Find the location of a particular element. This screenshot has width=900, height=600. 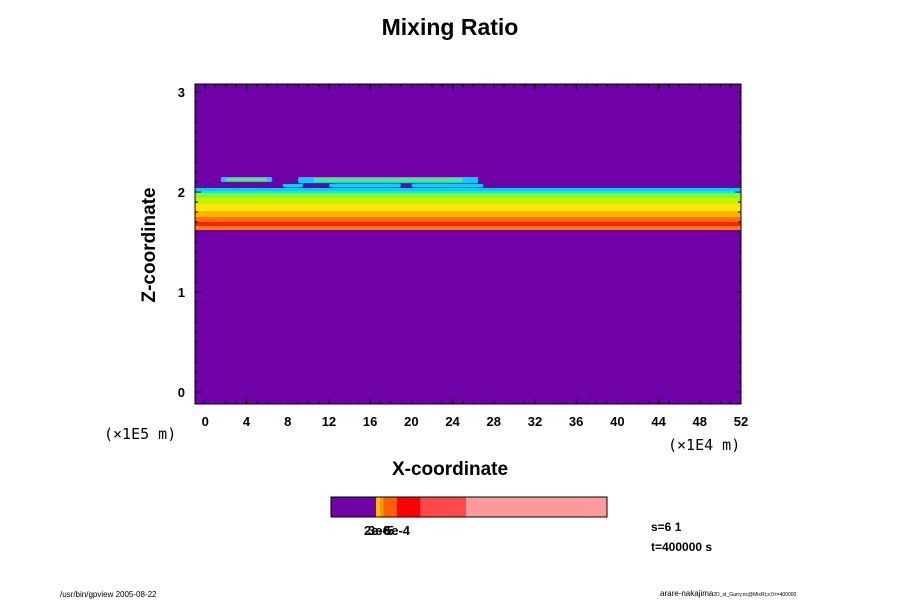

x-tick-label-4: 16 is located at coordinates (370, 421).